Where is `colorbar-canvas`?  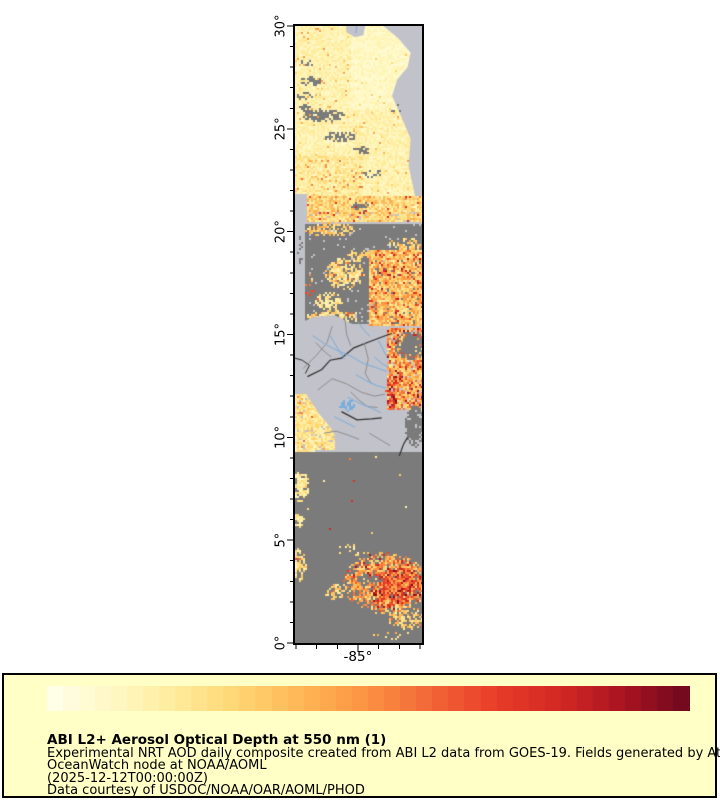
colorbar-canvas is located at coordinates (368, 698).